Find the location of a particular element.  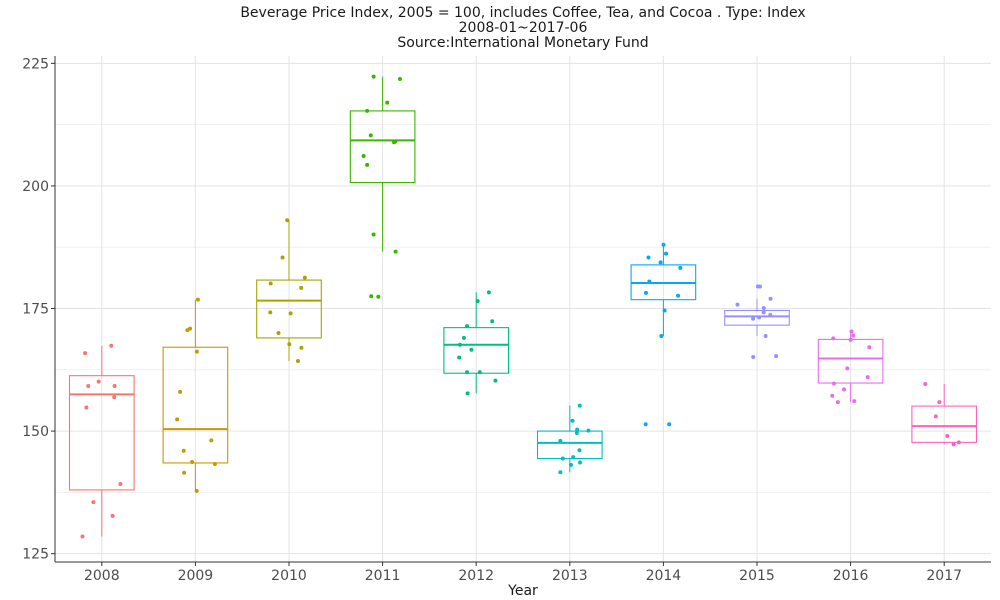

box-2011 is located at coordinates (382, 164).